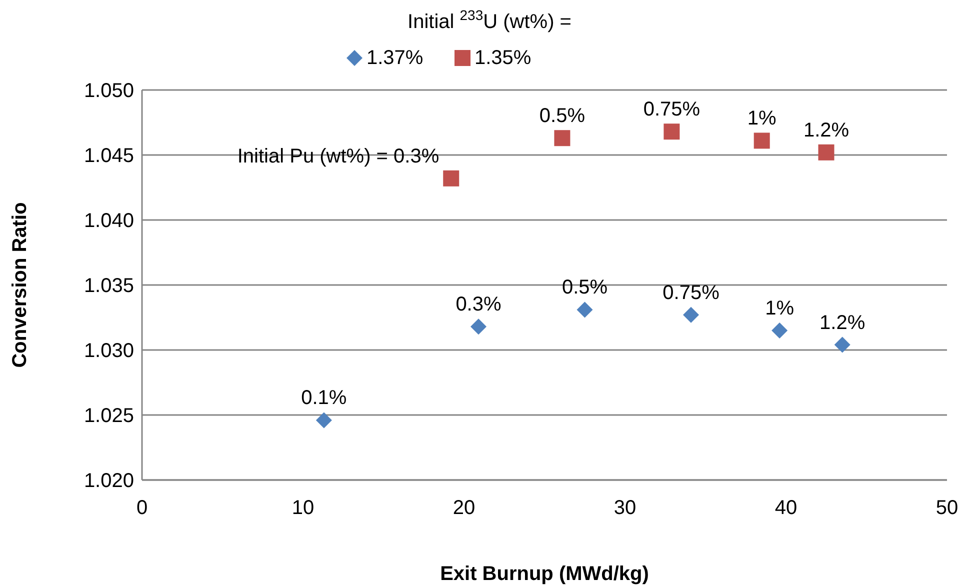 The image size is (966, 588). I want to click on y-tick-label: 1.025, so click(109, 416).